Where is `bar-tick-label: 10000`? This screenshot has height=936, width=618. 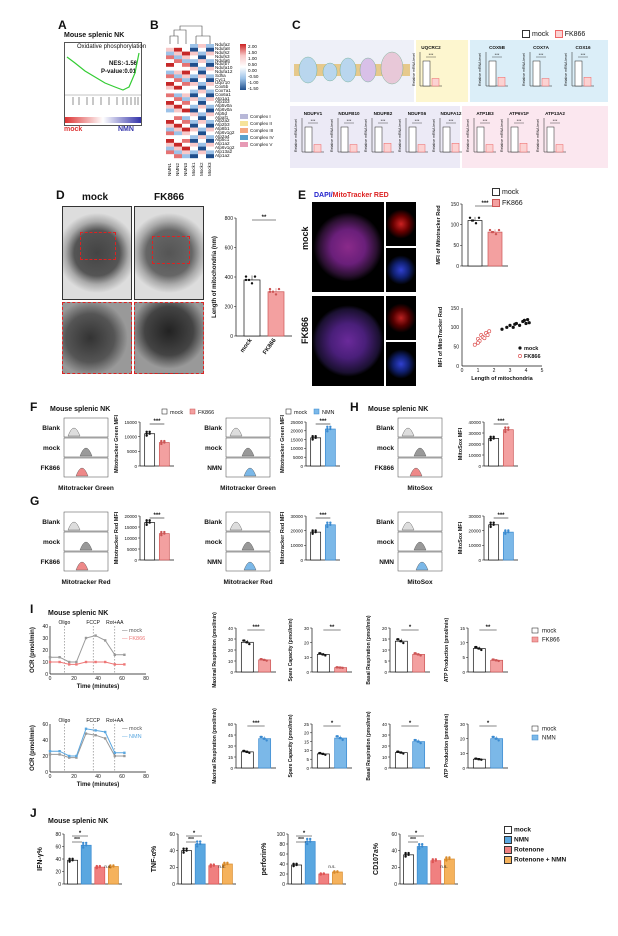 bar-tick-label: 10000 is located at coordinates (474, 455).